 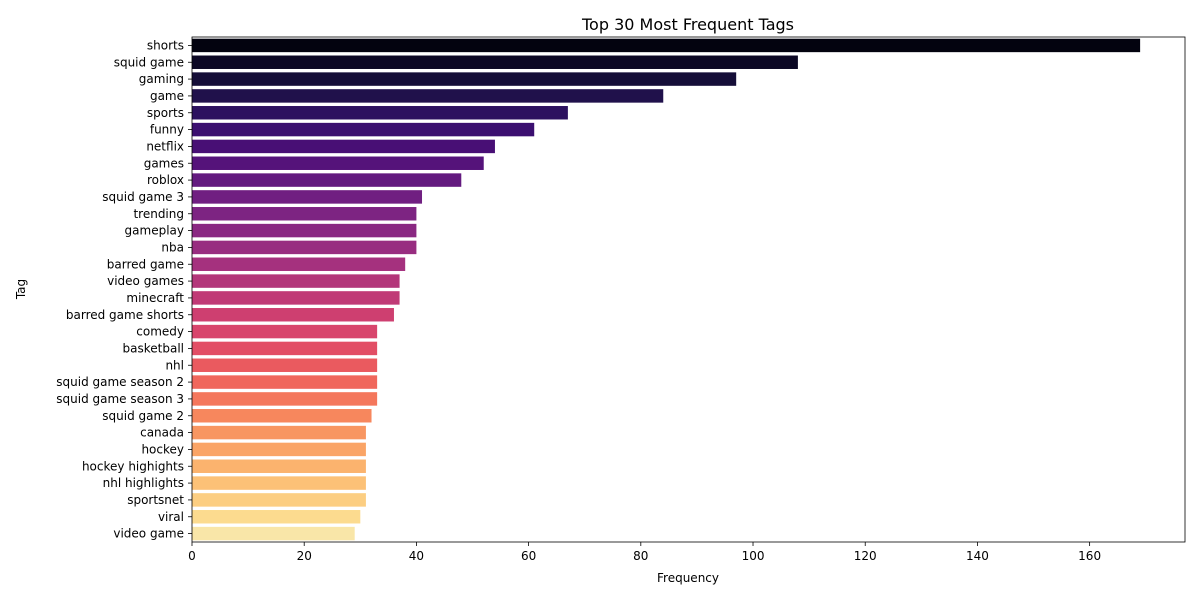 I want to click on bar-game, so click(x=428, y=96).